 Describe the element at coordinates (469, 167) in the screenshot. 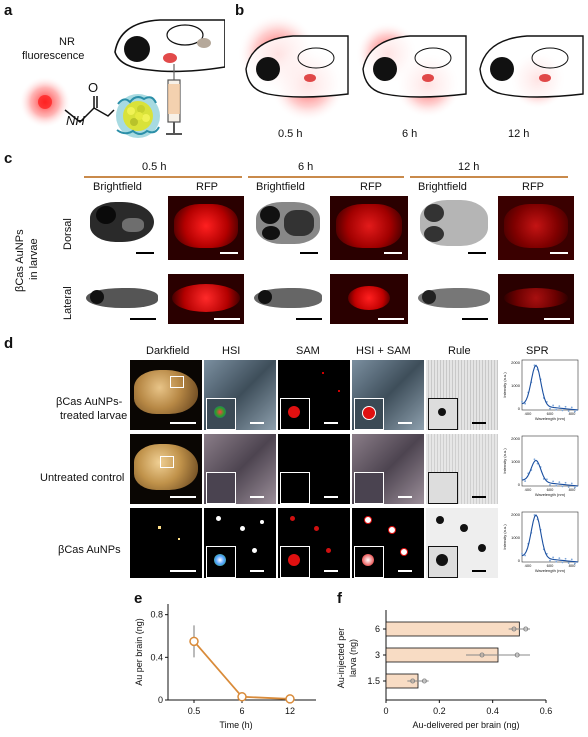

I see `c-time-2: 12 h` at that location.